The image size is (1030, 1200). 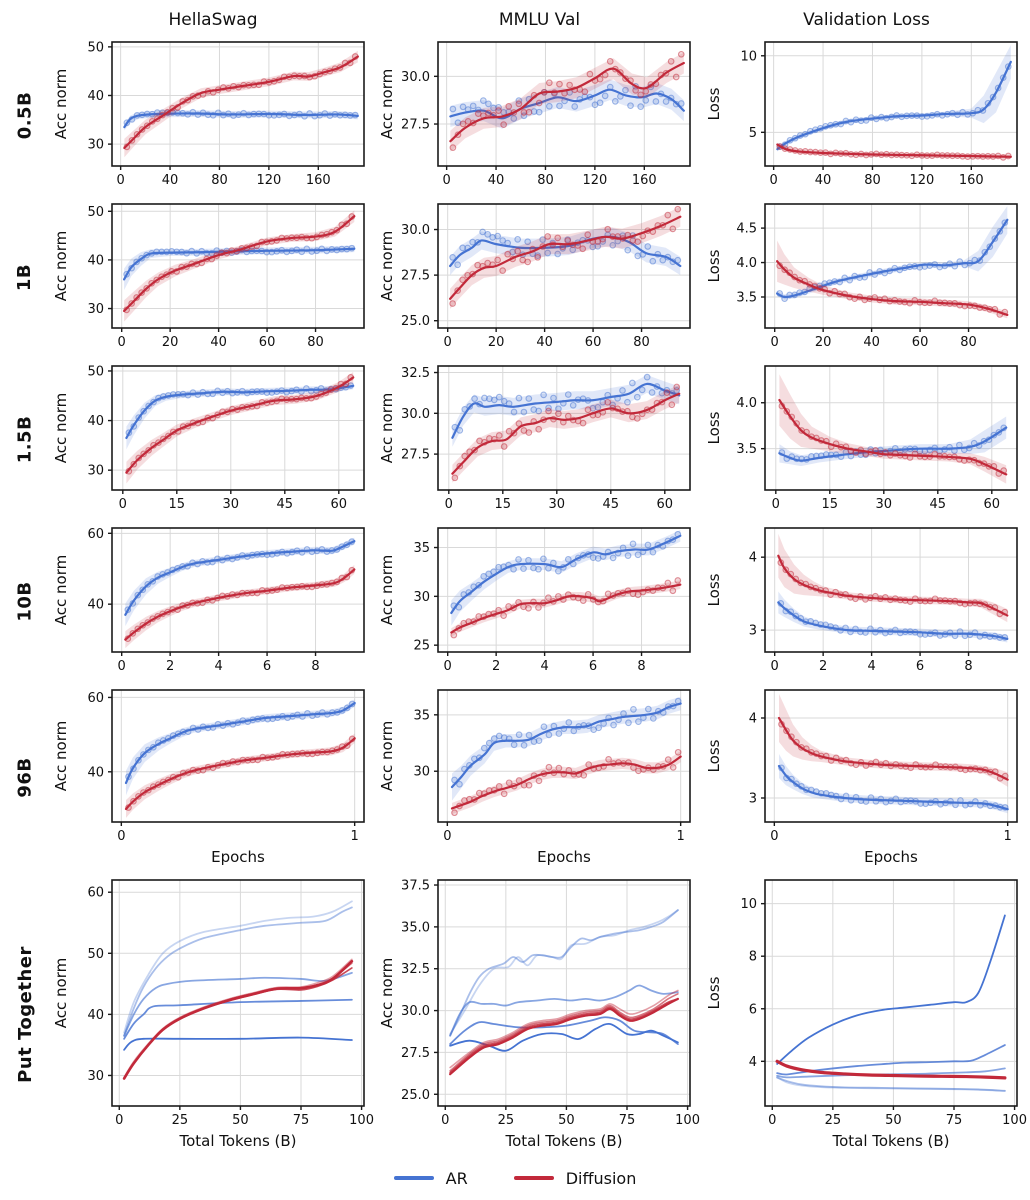 What do you see at coordinates (213, 277) in the screenshot?
I see `subplot-1b-hellaswag: 0 20 40 60 80 30 40 50 Acc norm` at bounding box center [213, 277].